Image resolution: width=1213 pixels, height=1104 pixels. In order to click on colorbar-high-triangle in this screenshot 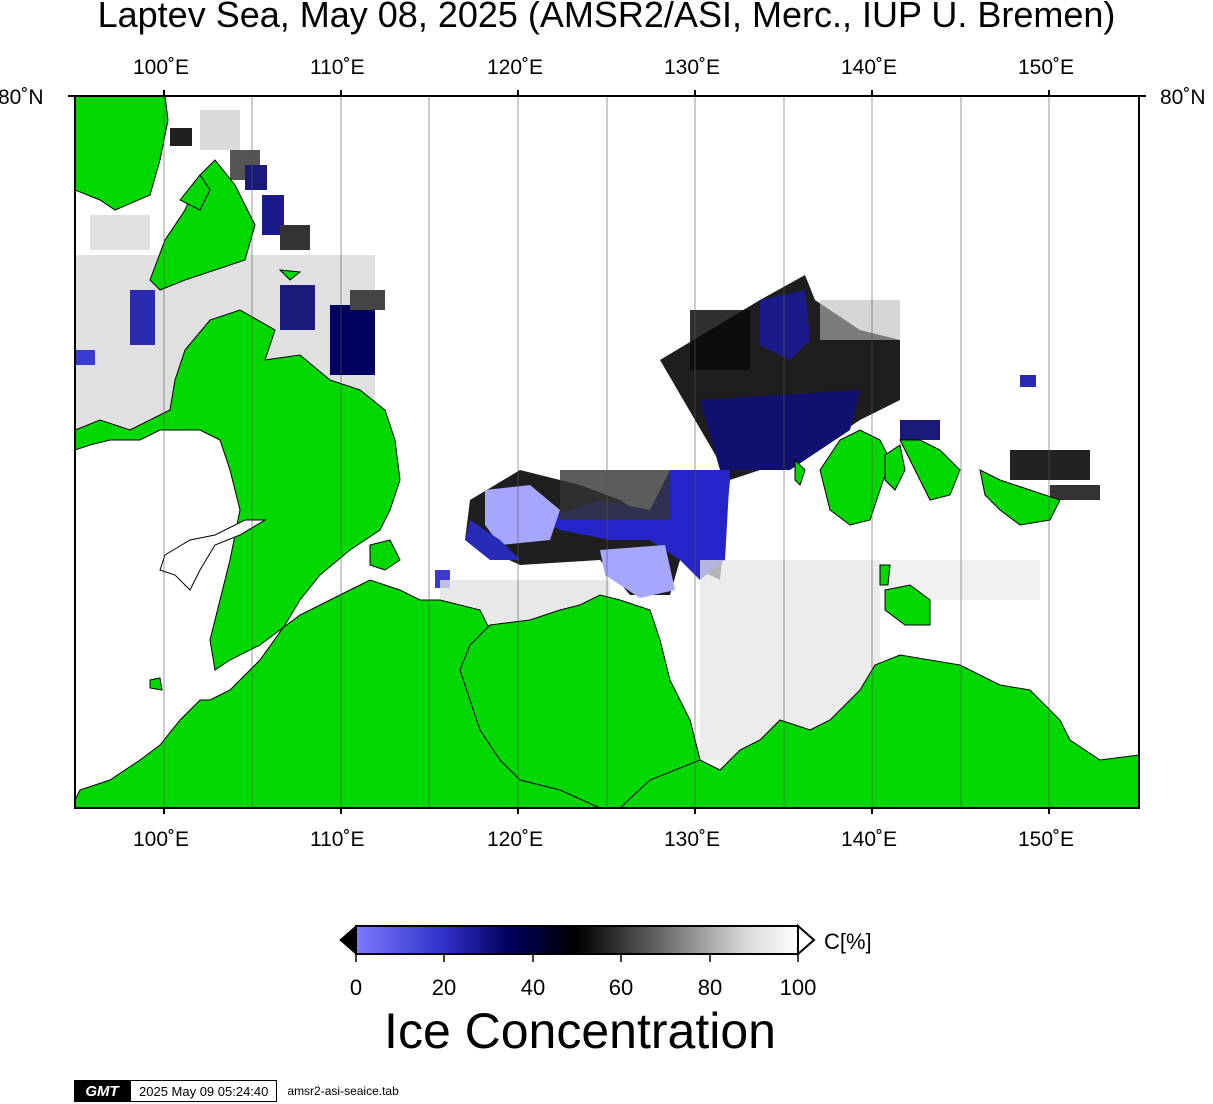, I will do `click(806, 940)`.